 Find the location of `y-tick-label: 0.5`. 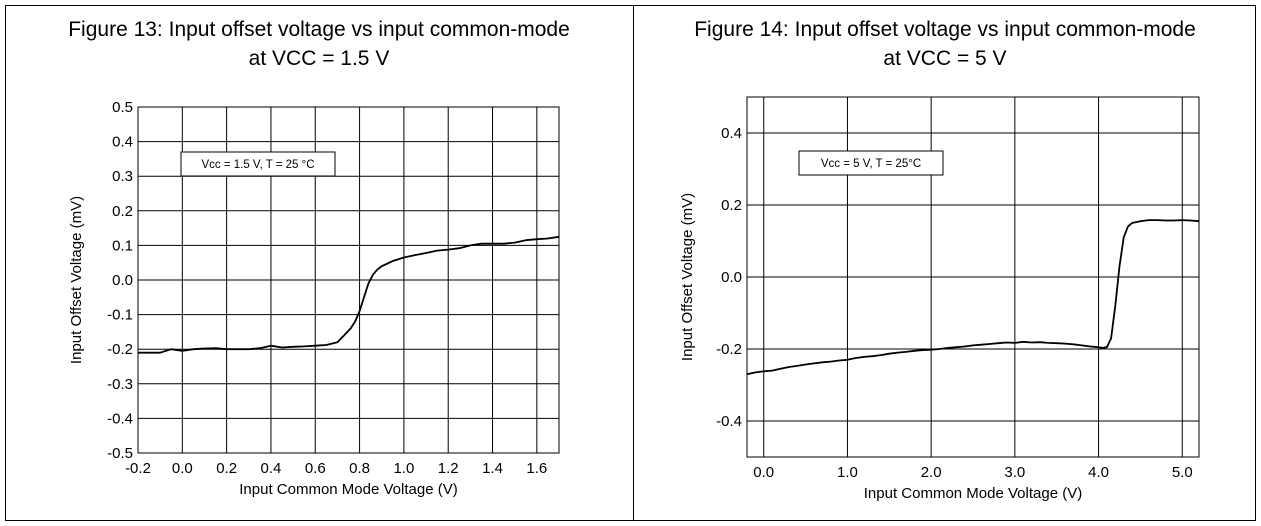

y-tick-label: 0.5 is located at coordinates (122, 107).